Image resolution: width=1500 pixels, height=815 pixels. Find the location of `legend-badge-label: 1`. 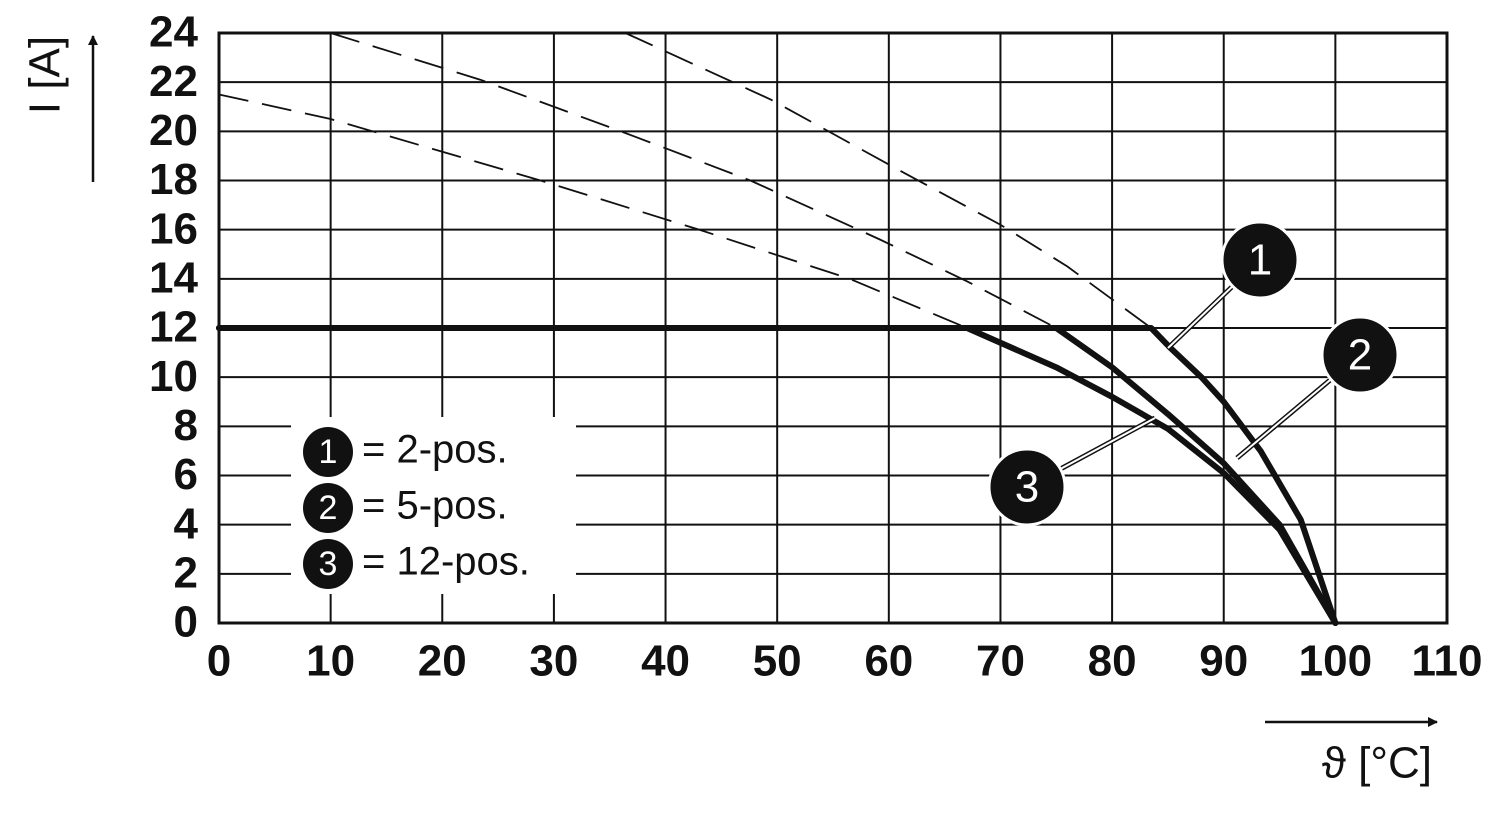

legend-badge-label: 1 is located at coordinates (328, 452).